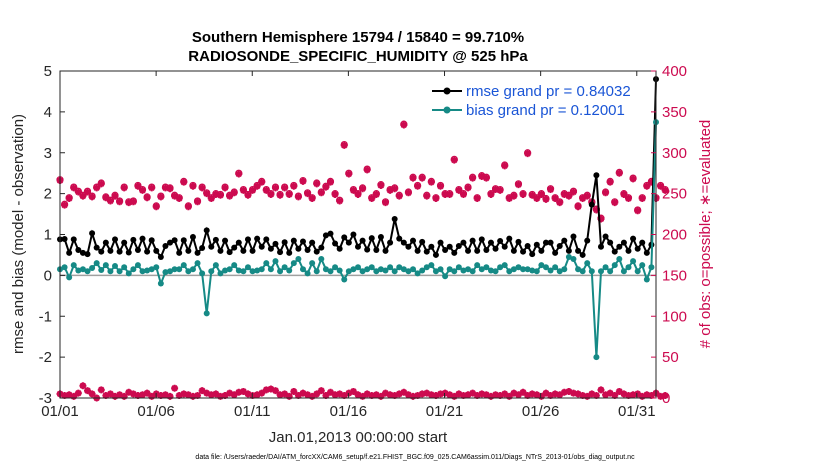 The height and width of the screenshot is (470, 830). What do you see at coordinates (447, 91) in the screenshot?
I see `legend-rmse-marker` at bounding box center [447, 91].